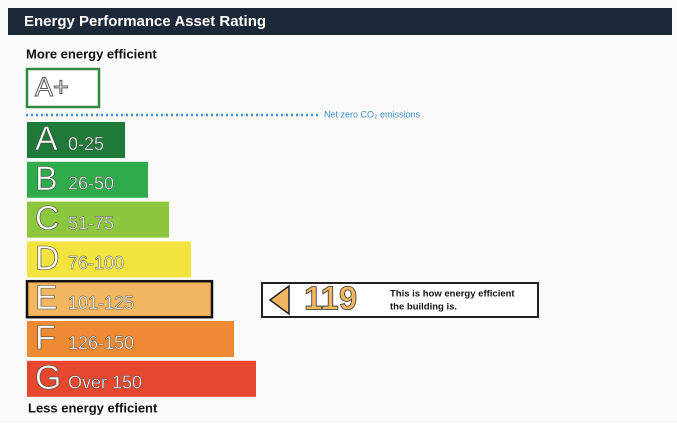 This screenshot has width=677, height=428. Describe the element at coordinates (340, 21) in the screenshot. I see `header-bar` at that location.